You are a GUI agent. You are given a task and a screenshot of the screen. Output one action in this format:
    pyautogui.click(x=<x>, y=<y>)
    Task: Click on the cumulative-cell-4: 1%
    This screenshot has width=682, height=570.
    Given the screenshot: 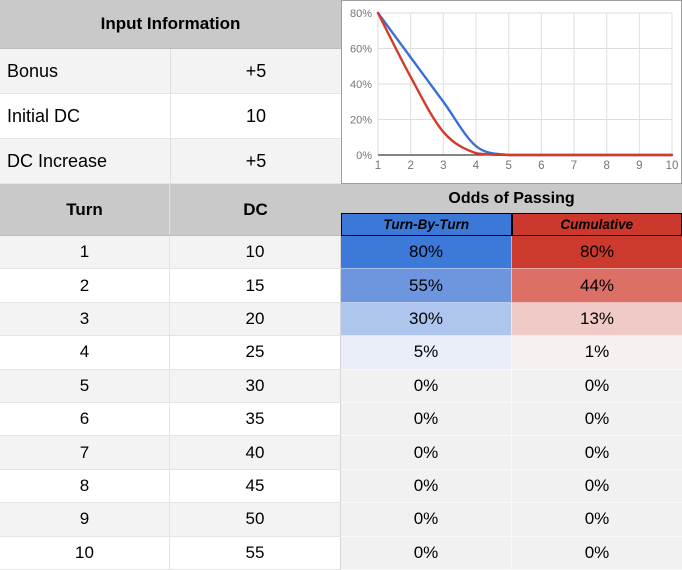 What is the action you would take?
    pyautogui.click(x=596, y=353)
    